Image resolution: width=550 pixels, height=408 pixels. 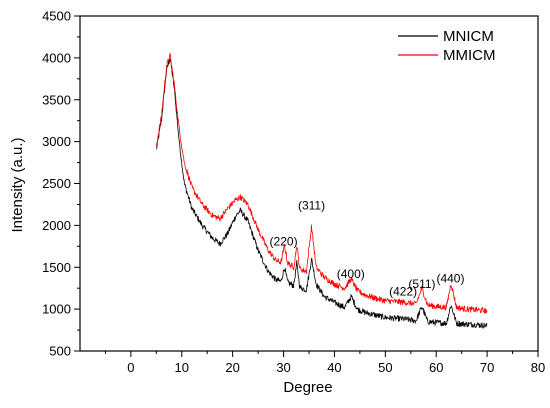 What do you see at coordinates (284, 241) in the screenshot?
I see `peak-label: (220)` at bounding box center [284, 241].